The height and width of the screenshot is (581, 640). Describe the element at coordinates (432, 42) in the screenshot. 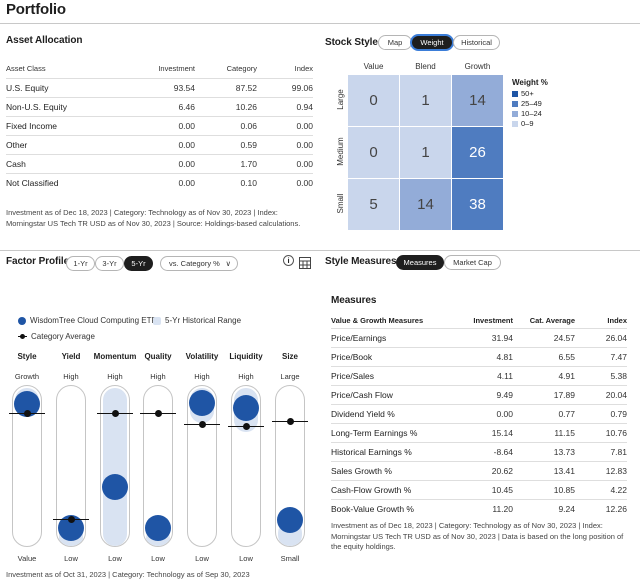

I see `tab-weight: Weight` at that location.